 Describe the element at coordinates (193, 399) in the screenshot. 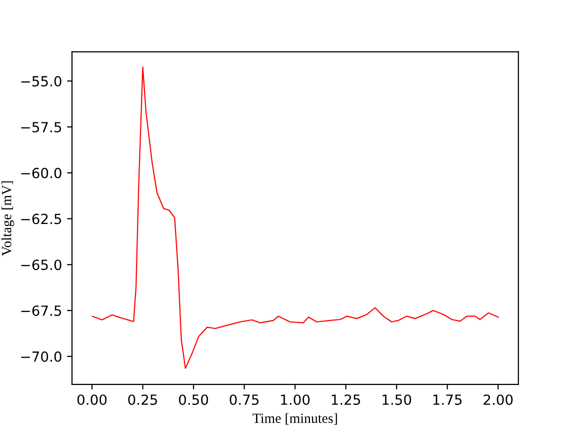

I see `x-tick-label: 0.50` at that location.